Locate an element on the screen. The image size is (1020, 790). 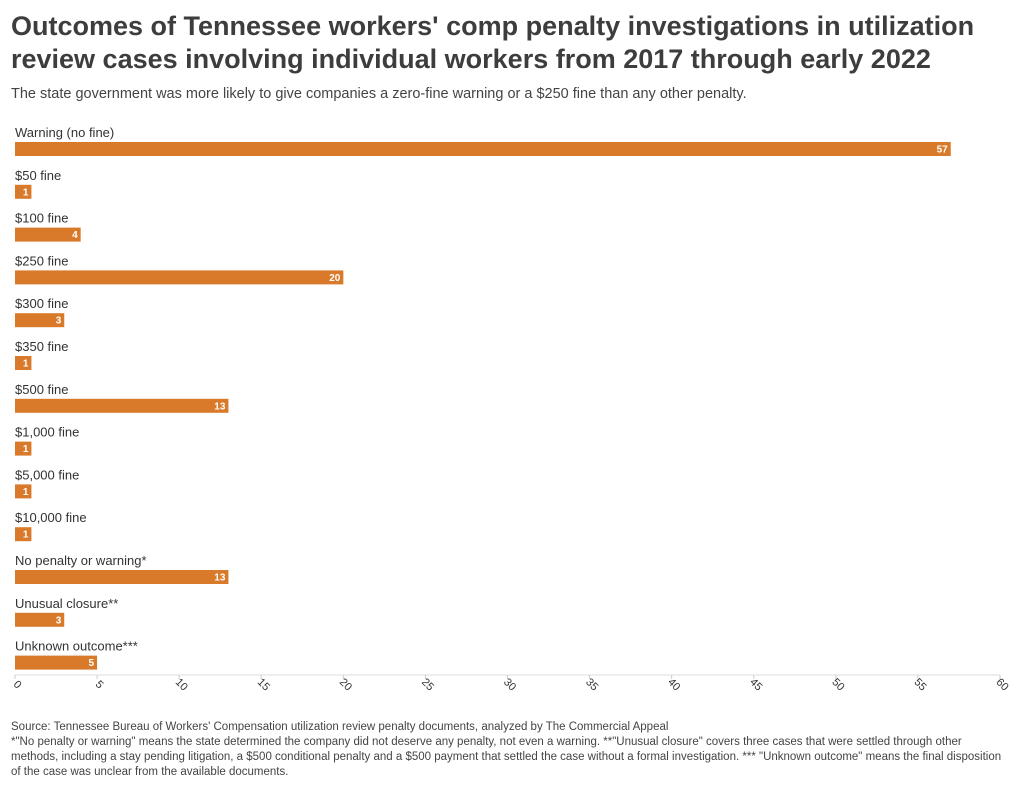
category-label: $250 fine is located at coordinates (42, 260).